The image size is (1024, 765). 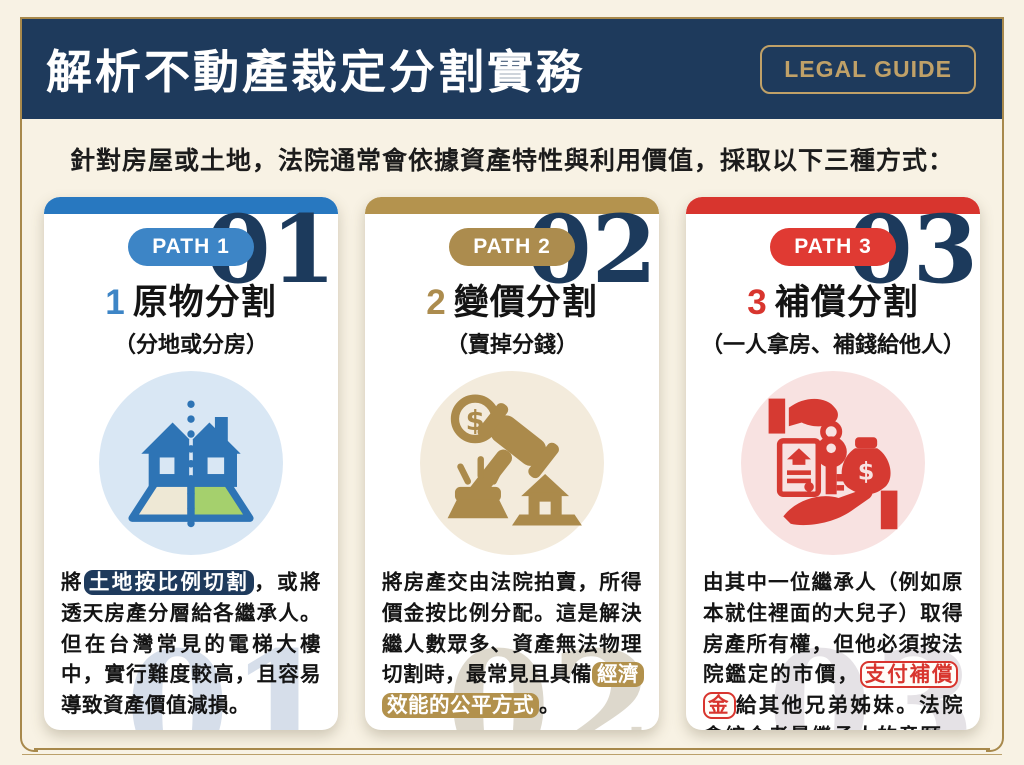 I want to click on frame-bottom-thin-line, so click(x=512, y=754).